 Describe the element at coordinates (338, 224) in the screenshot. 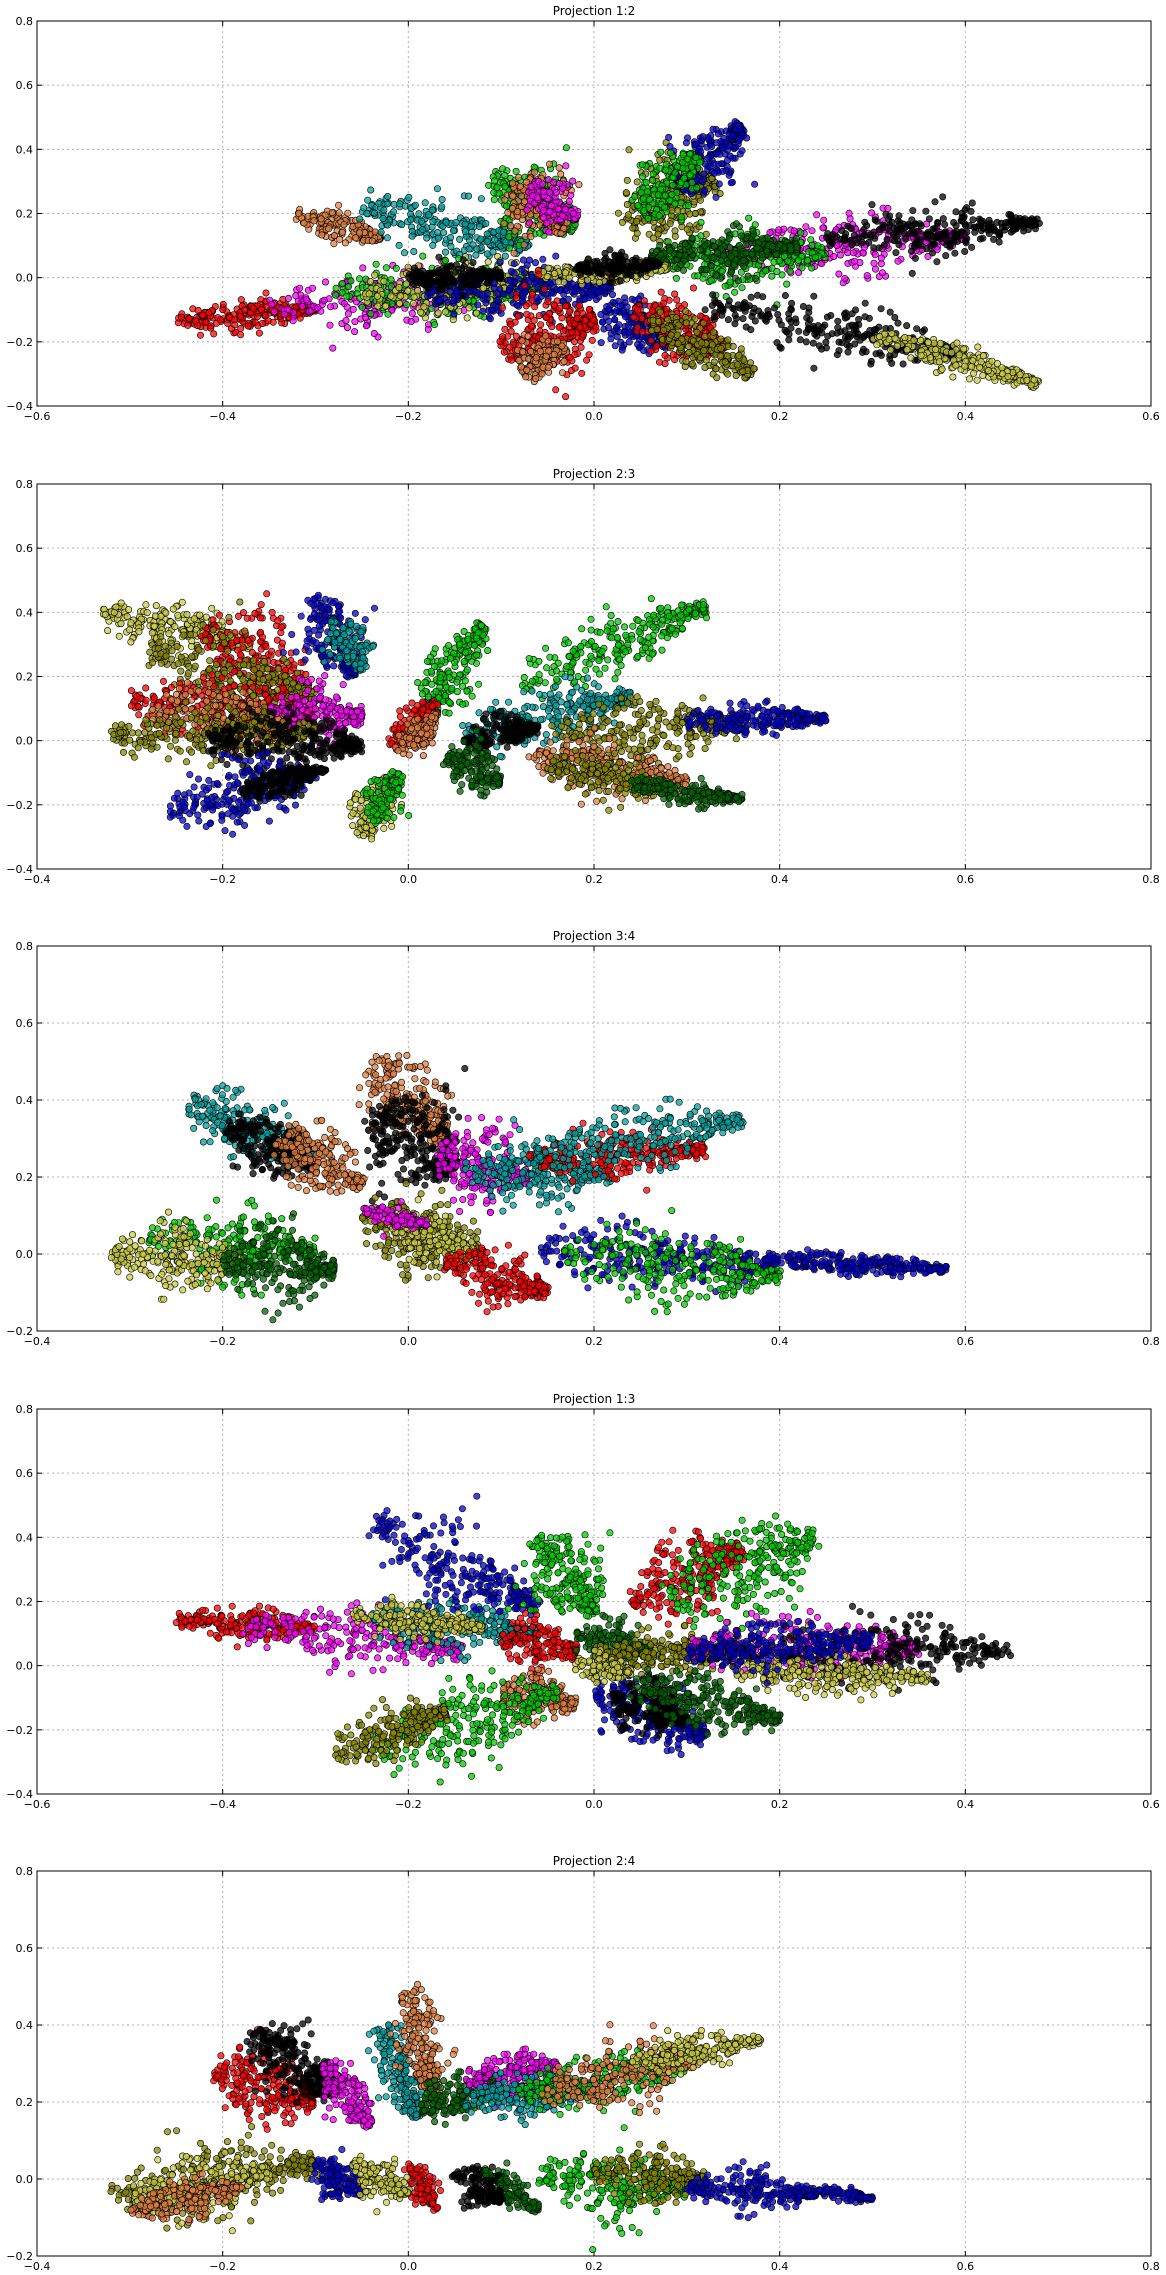

I see `scatter-cluster` at that location.